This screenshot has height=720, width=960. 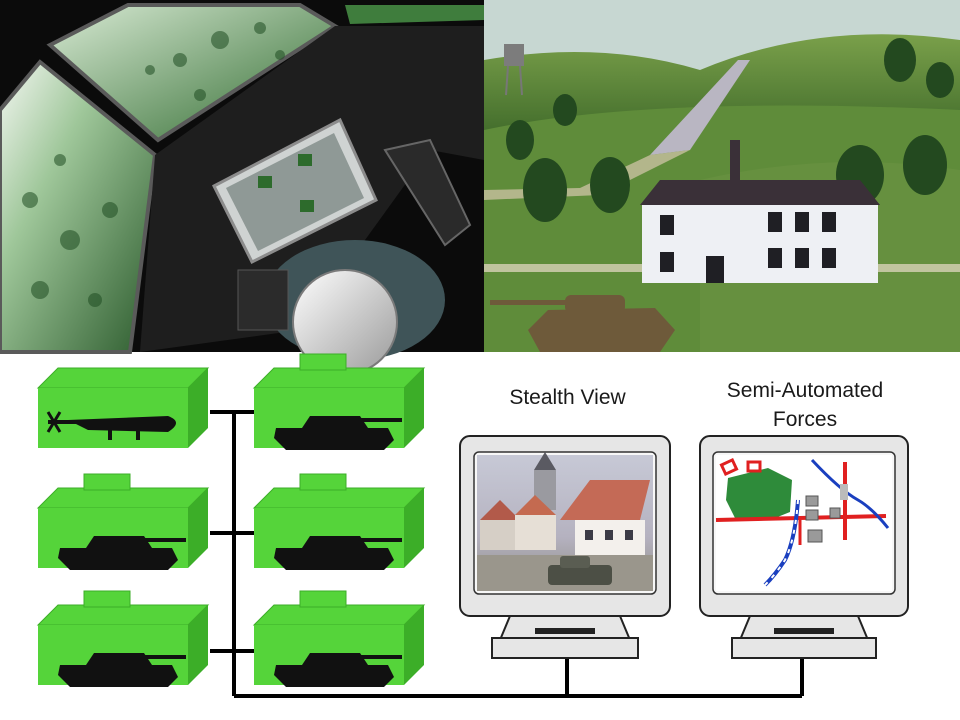 I want to click on stealth-view-monitor, so click(x=565, y=547).